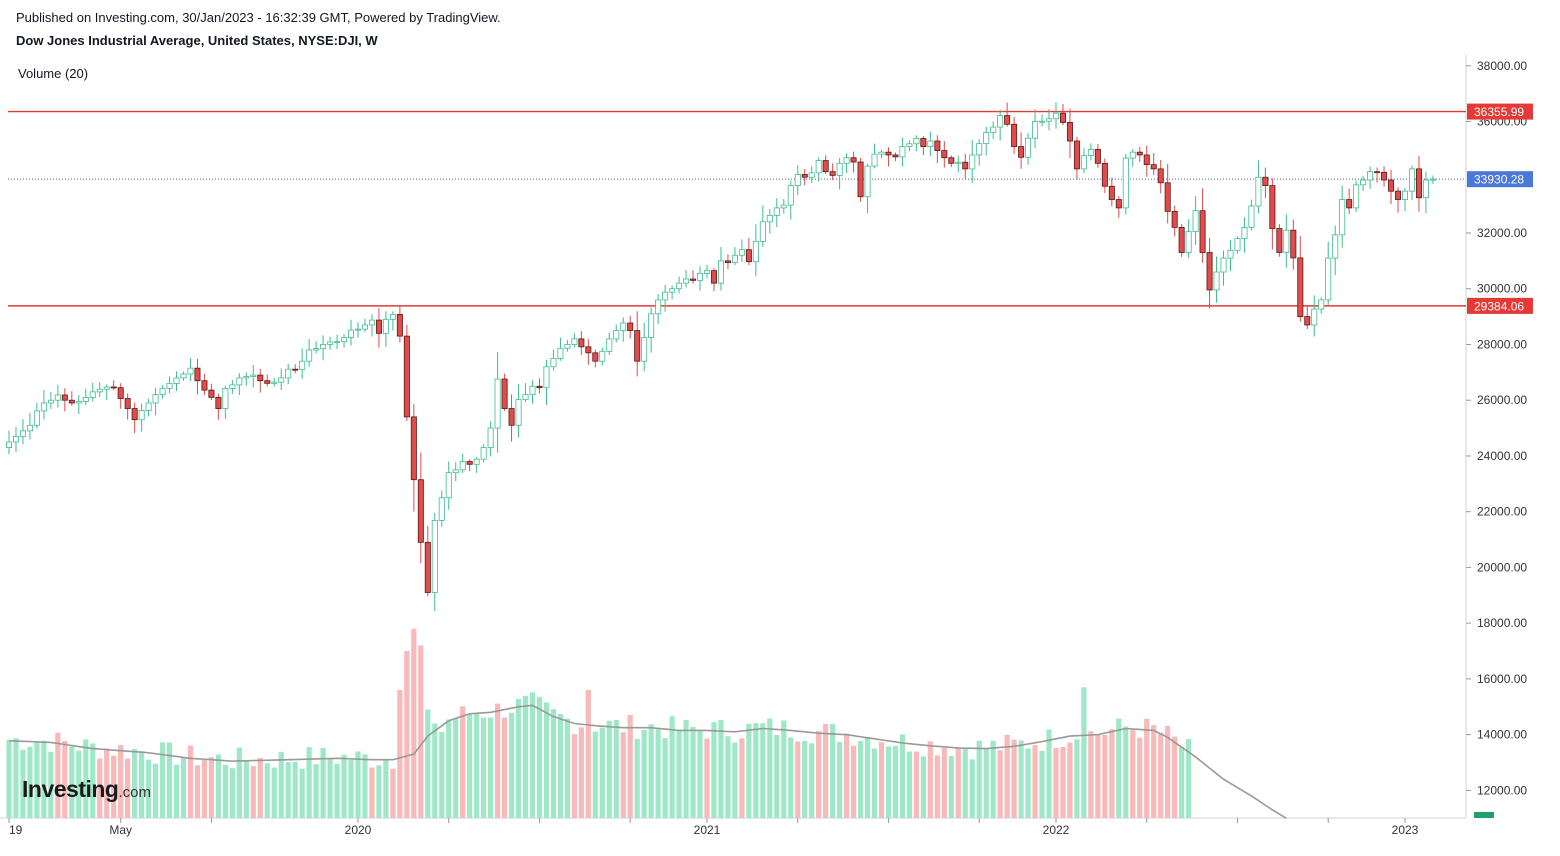  I want to click on y-tick-label: 16000.00, so click(1502, 679).